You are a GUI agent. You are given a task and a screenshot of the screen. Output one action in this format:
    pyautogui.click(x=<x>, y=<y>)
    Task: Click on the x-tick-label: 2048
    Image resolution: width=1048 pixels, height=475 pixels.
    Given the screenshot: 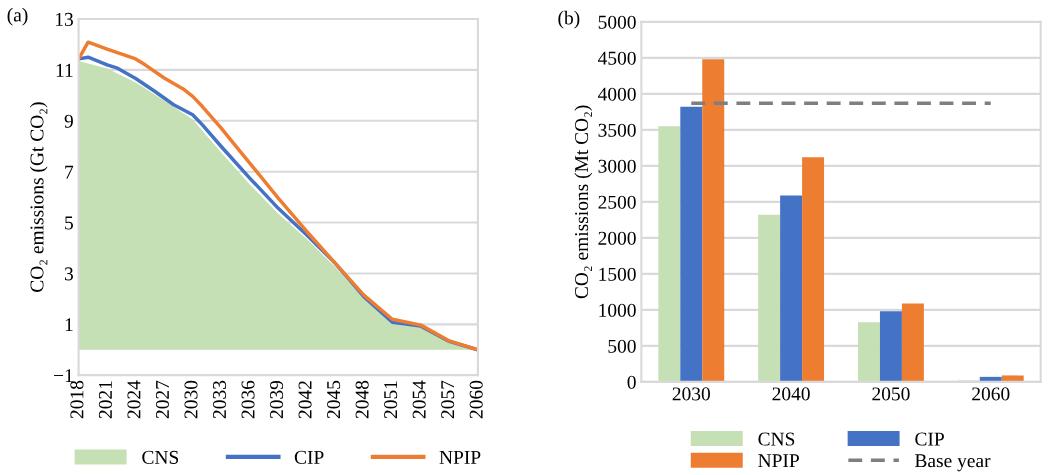 What is the action you would take?
    pyautogui.click(x=362, y=399)
    